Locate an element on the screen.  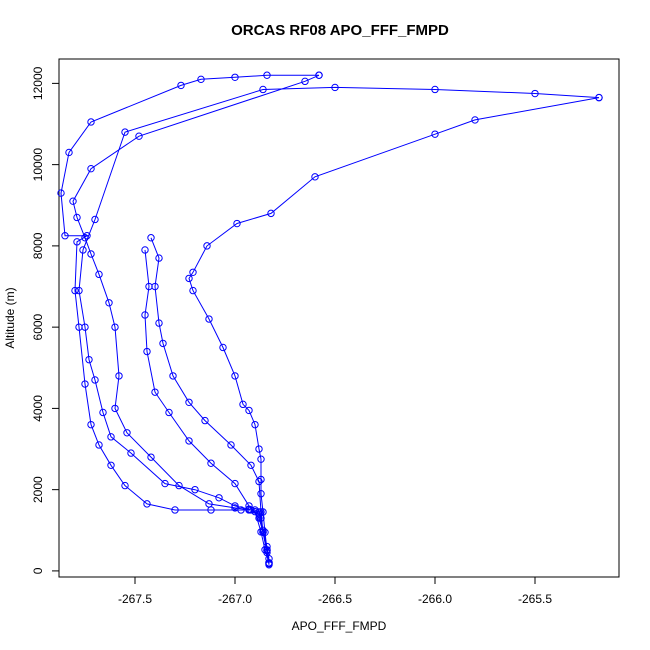
y-tick-label: 0 is located at coordinates (38, 570).